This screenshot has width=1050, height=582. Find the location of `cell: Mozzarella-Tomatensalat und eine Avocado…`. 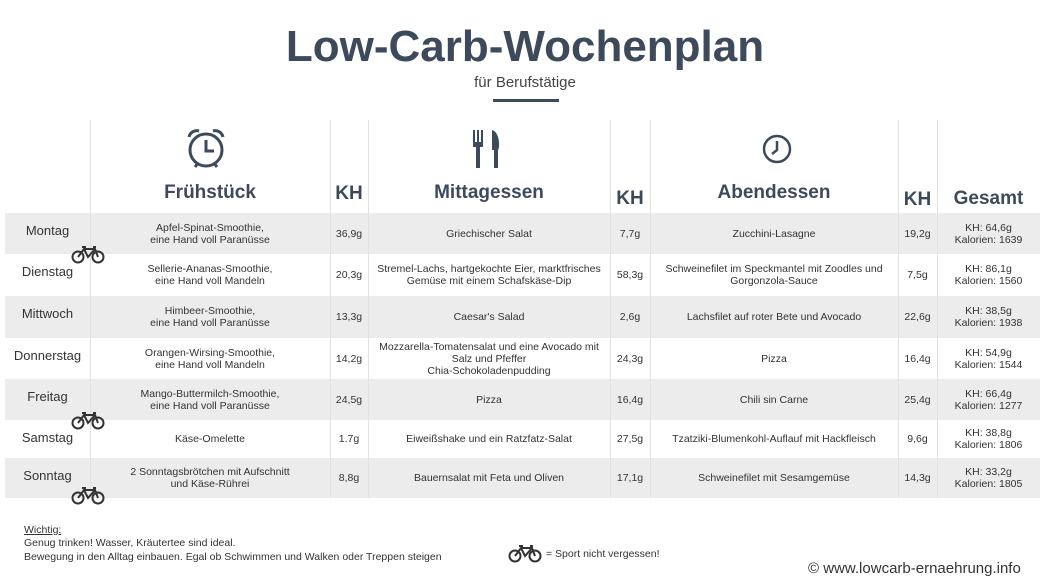

cell: Mozzarella-Tomatensalat und eine Avocado… is located at coordinates (489, 358).